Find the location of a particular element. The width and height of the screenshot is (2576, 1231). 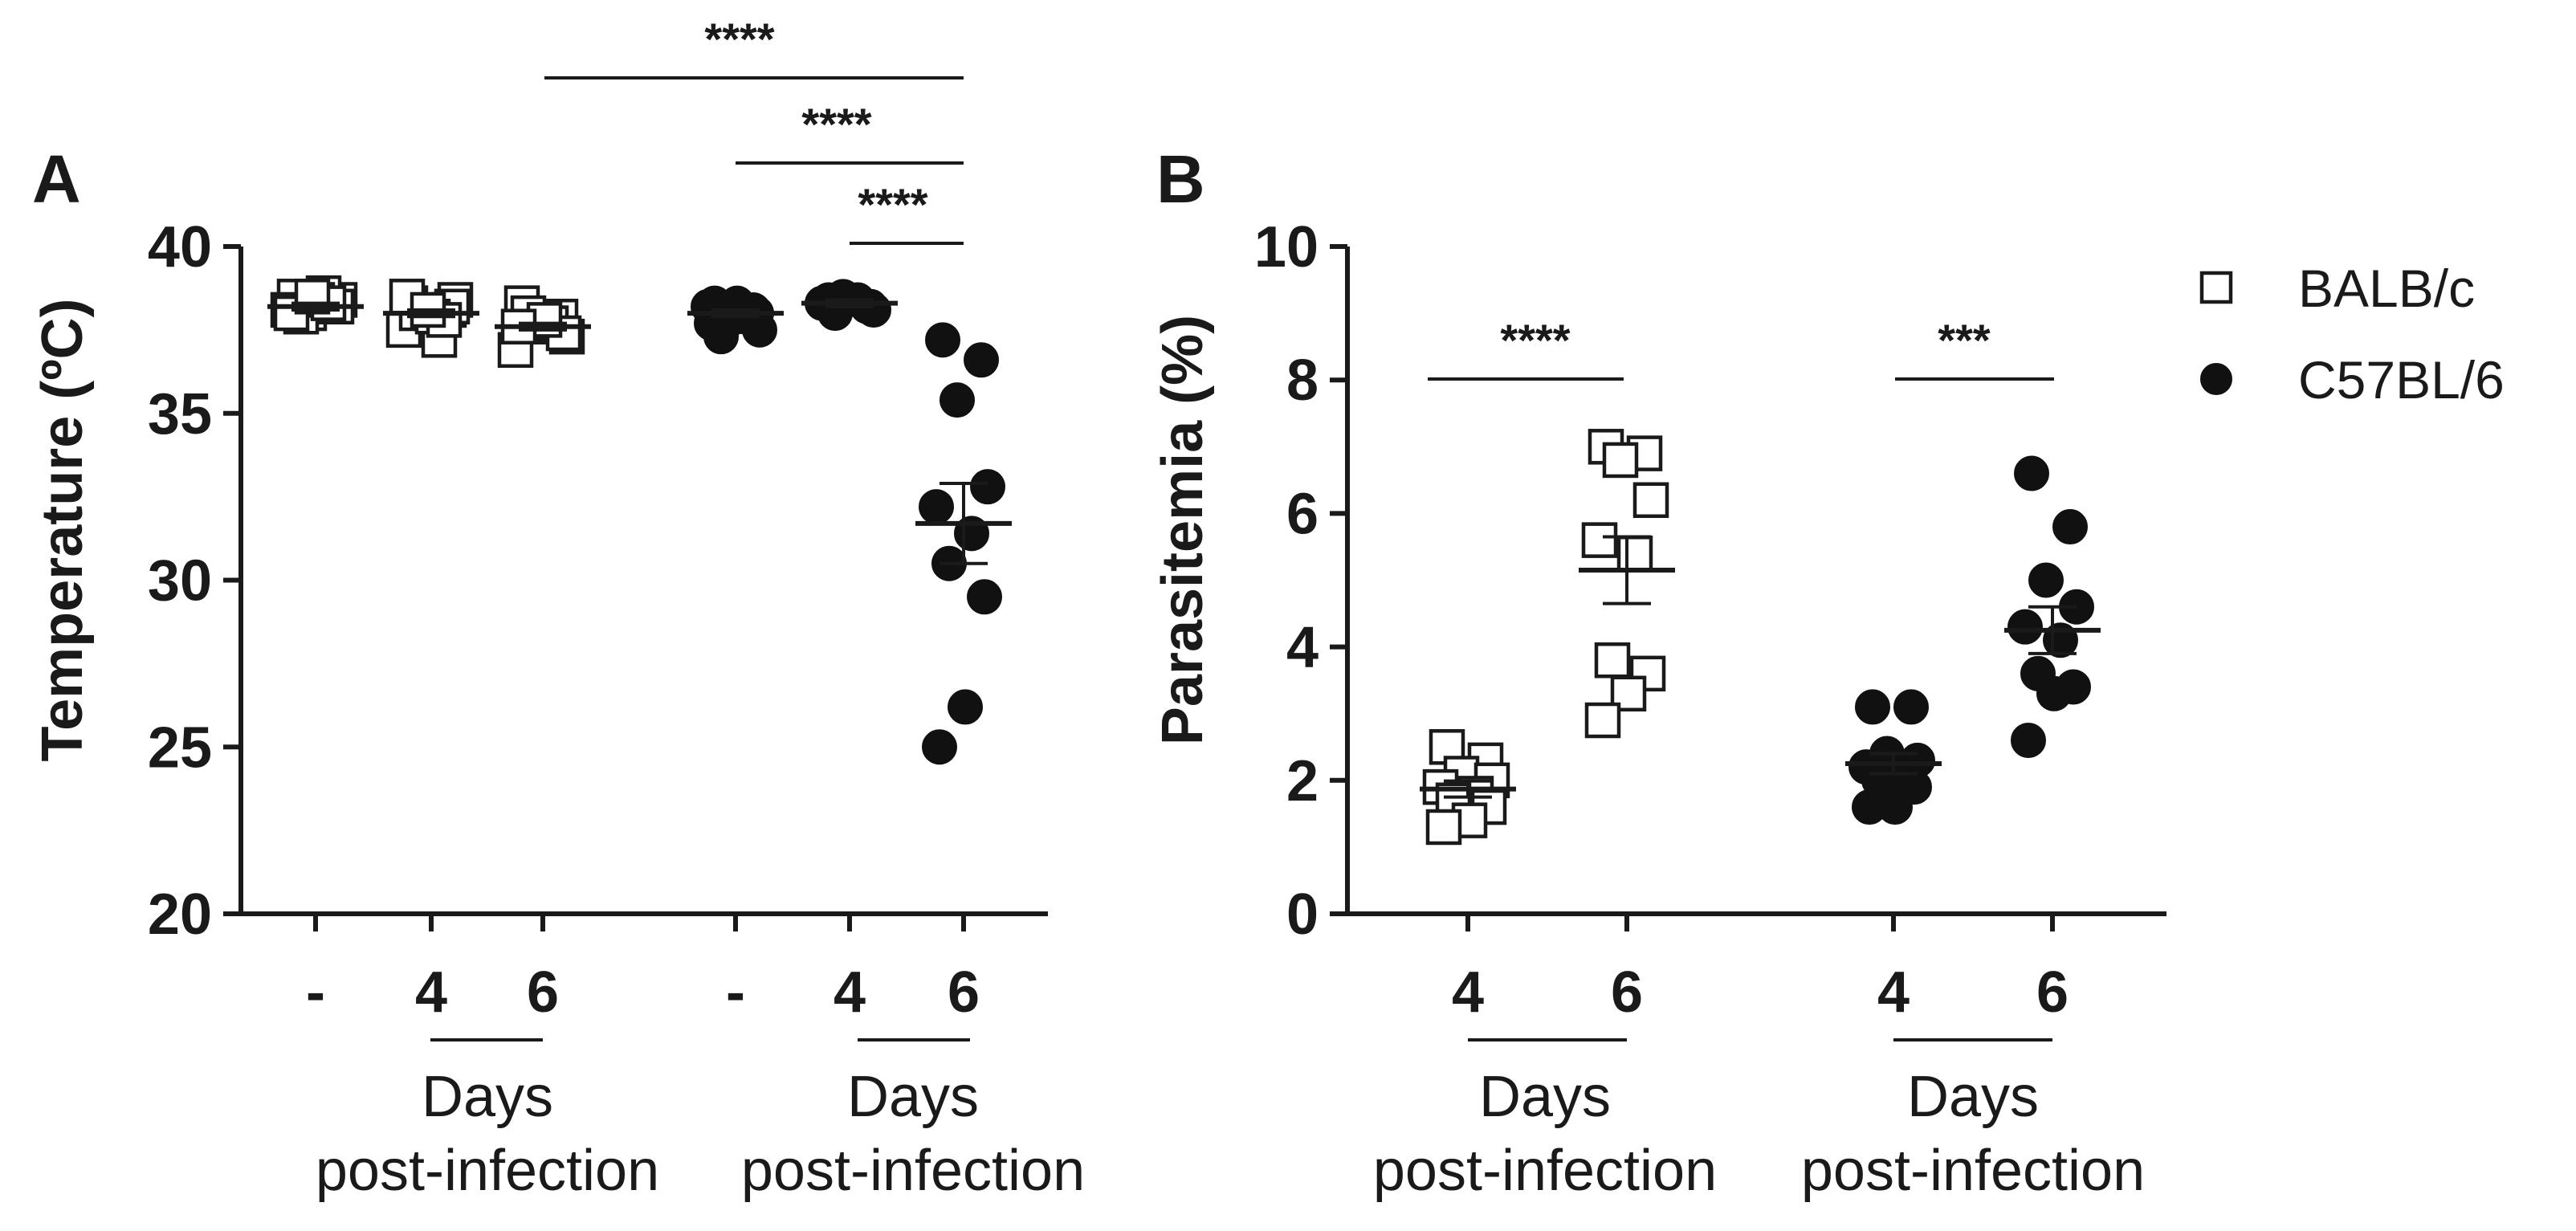

panel-a-letter: A is located at coordinates (56, 179).